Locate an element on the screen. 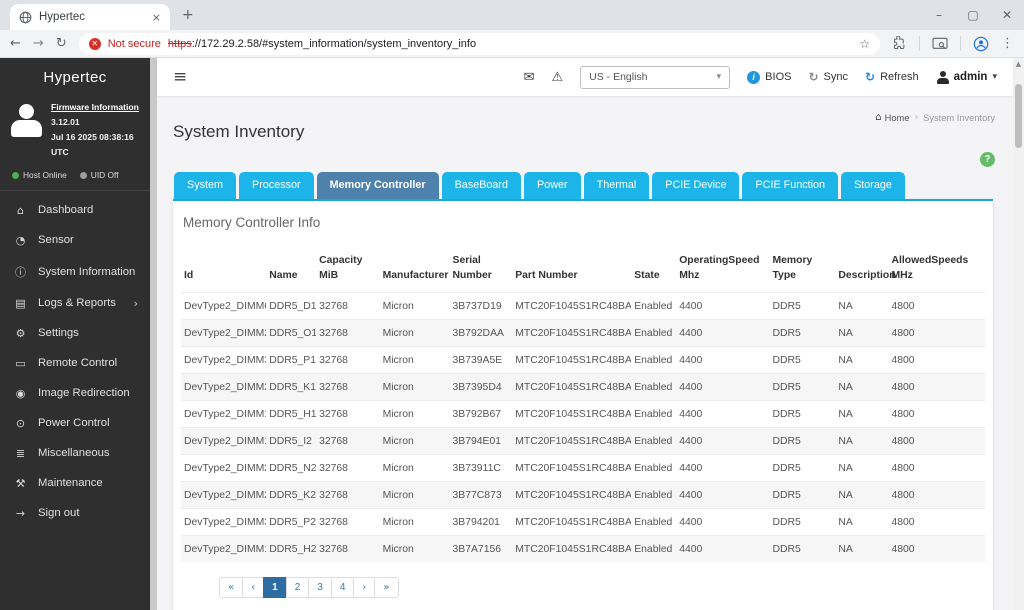 The height and width of the screenshot is (610, 1024). pagination-next: › is located at coordinates (364, 588).